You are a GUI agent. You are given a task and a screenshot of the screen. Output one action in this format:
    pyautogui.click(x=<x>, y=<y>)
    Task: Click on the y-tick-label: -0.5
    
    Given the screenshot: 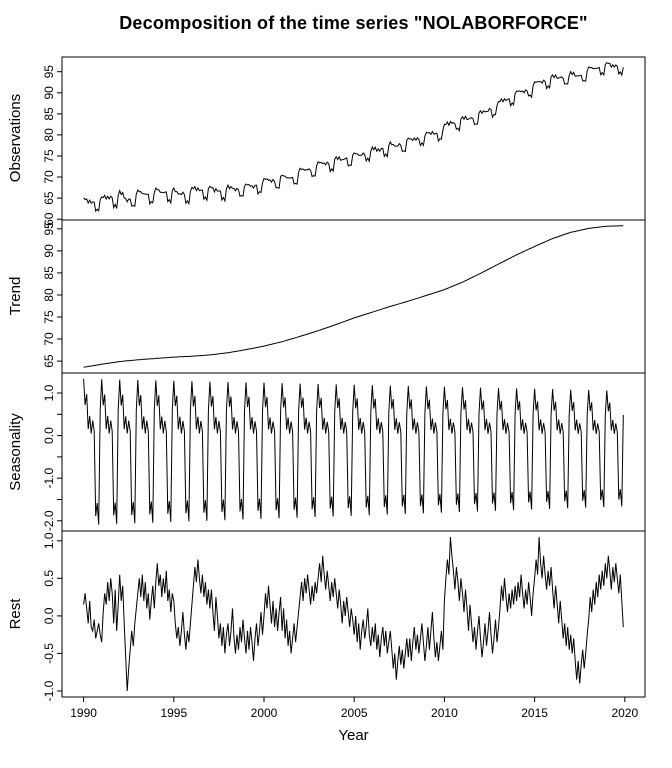 What is the action you would take?
    pyautogui.click(x=49, y=653)
    